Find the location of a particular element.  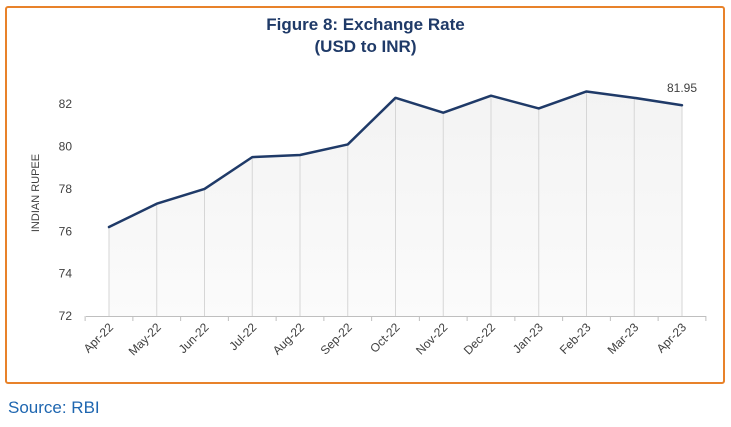

x-tick-label-mar-23: Mar-23 is located at coordinates (623, 338).